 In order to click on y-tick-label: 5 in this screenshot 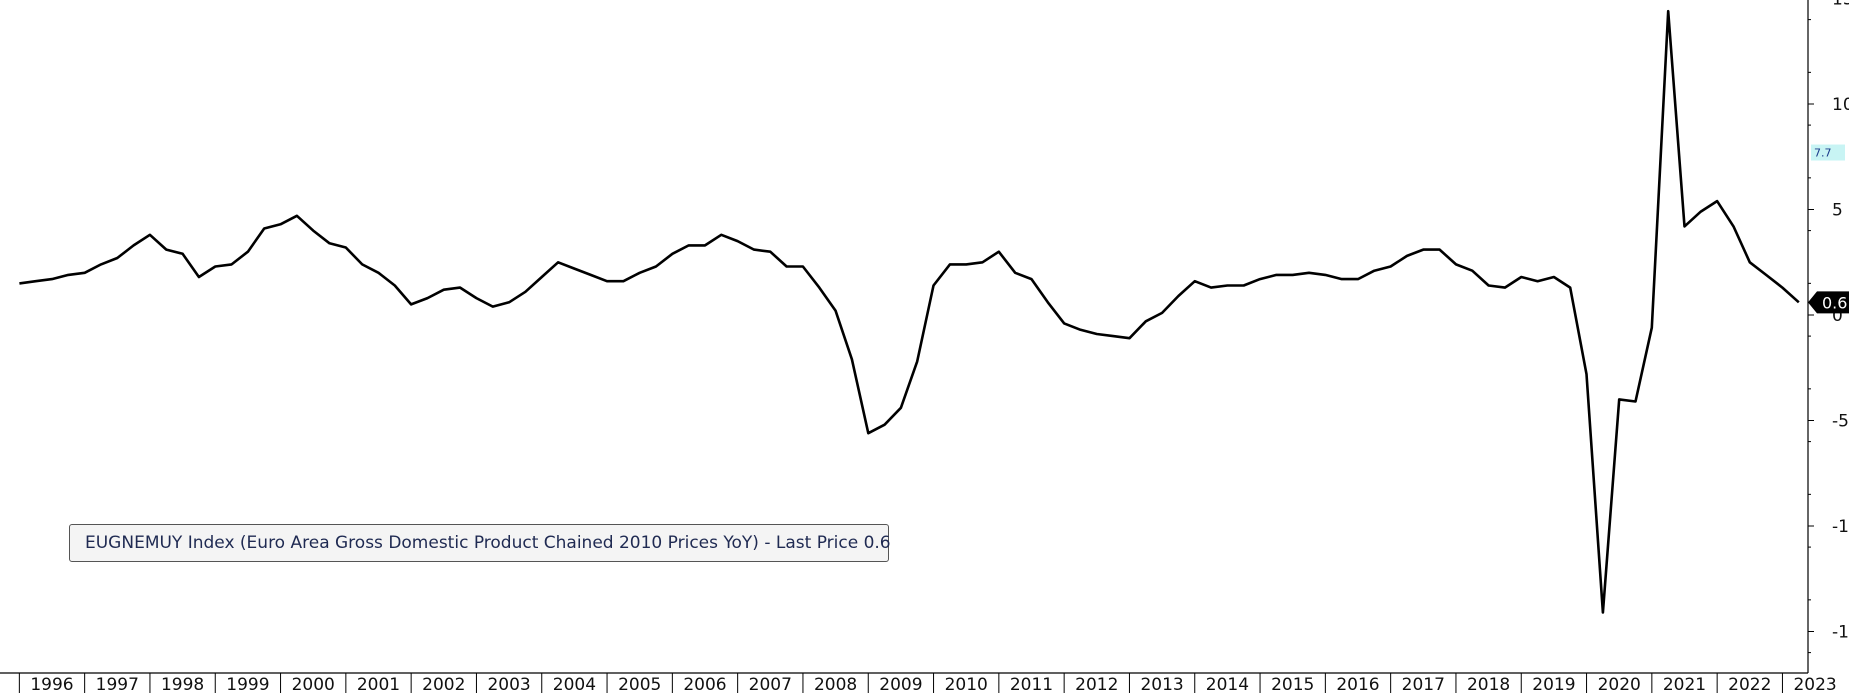, I will do `click(1837, 211)`.